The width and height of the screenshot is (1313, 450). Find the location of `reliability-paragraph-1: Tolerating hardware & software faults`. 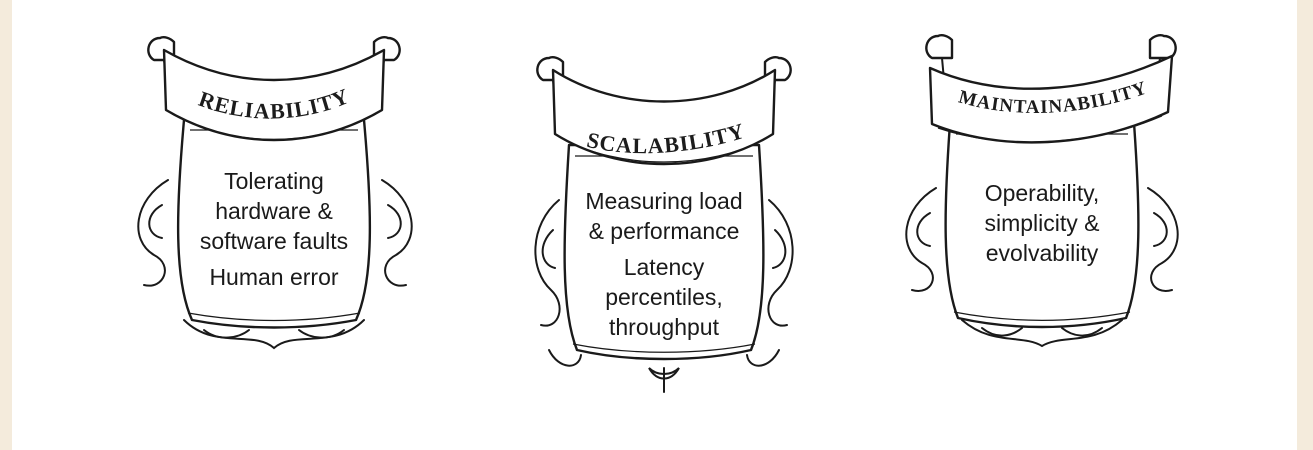

reliability-paragraph-1: Tolerating hardware & software faults is located at coordinates (274, 211).